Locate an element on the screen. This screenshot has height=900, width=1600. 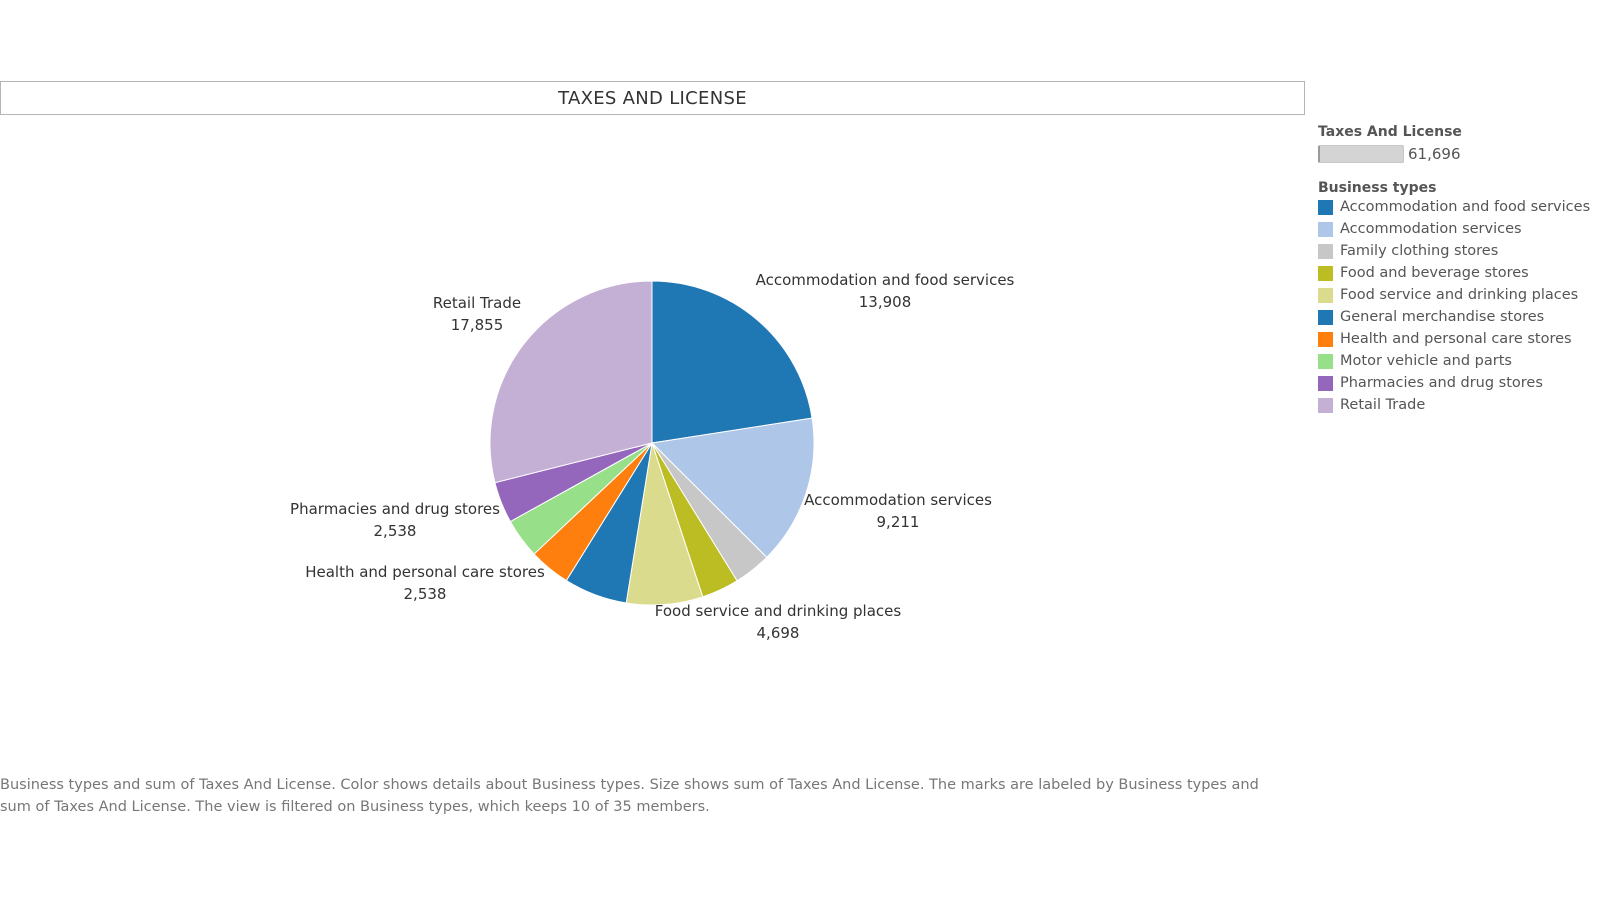
legend-item: Pharmacies and drug stores is located at coordinates (1459, 383).